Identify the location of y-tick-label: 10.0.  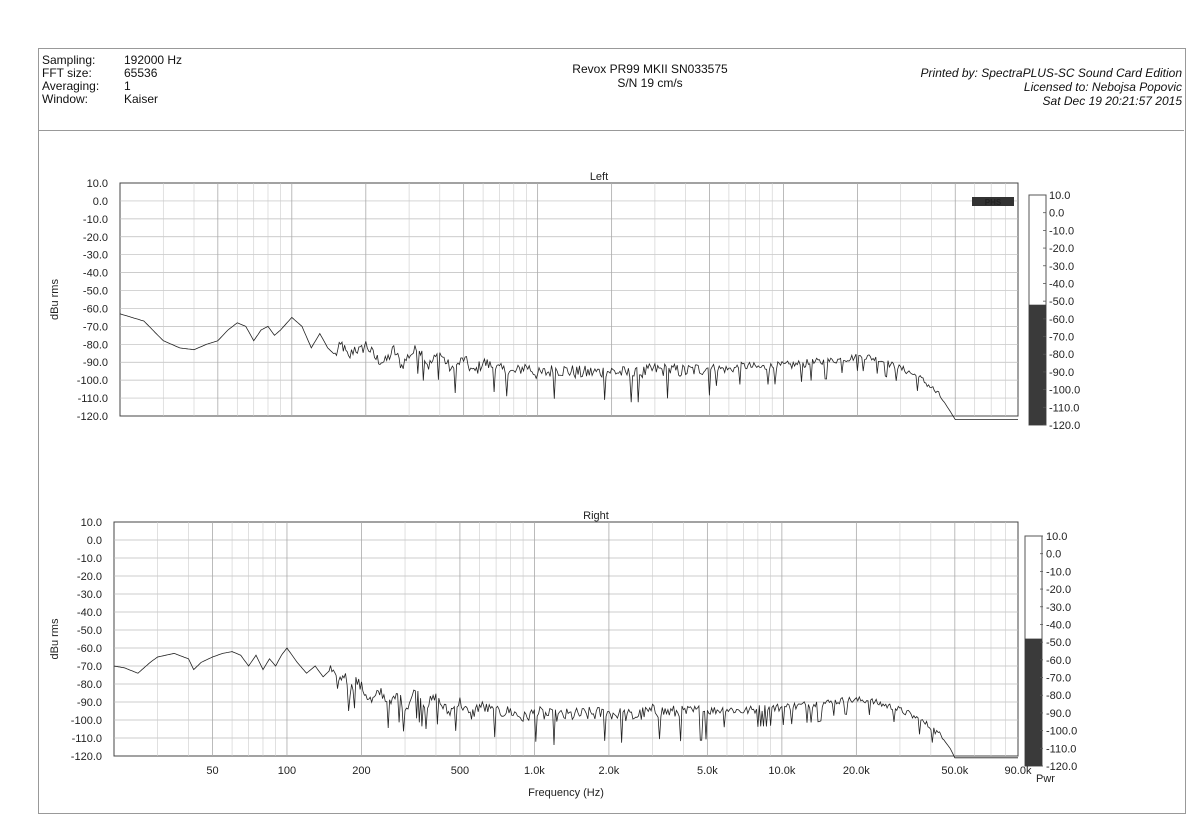
(91, 523).